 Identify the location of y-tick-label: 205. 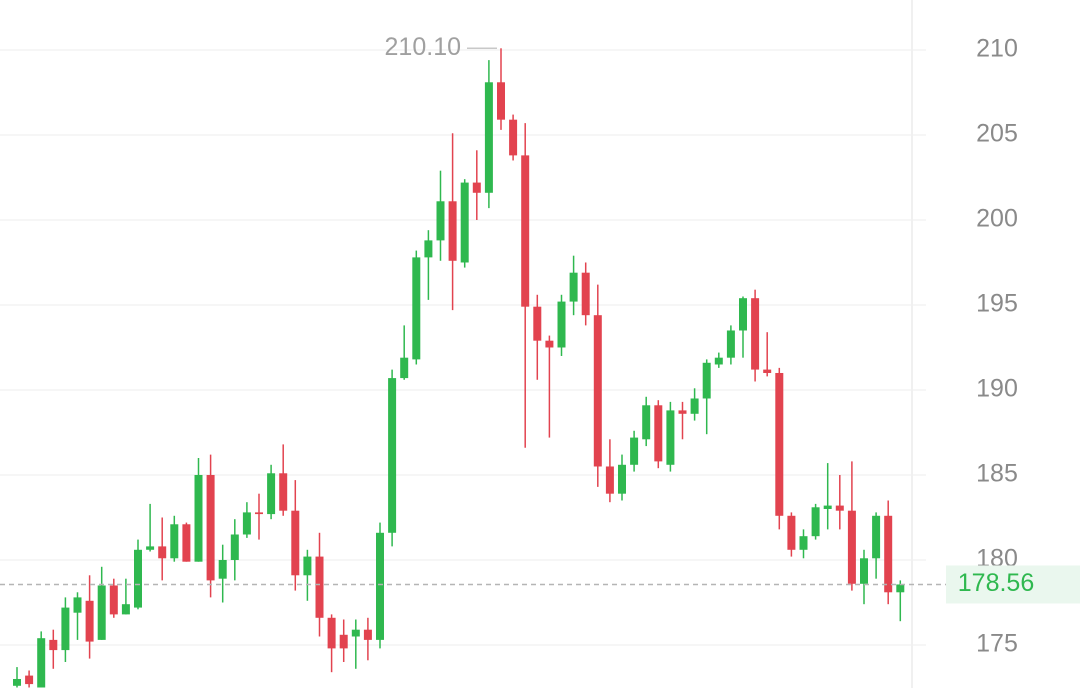
(997, 134).